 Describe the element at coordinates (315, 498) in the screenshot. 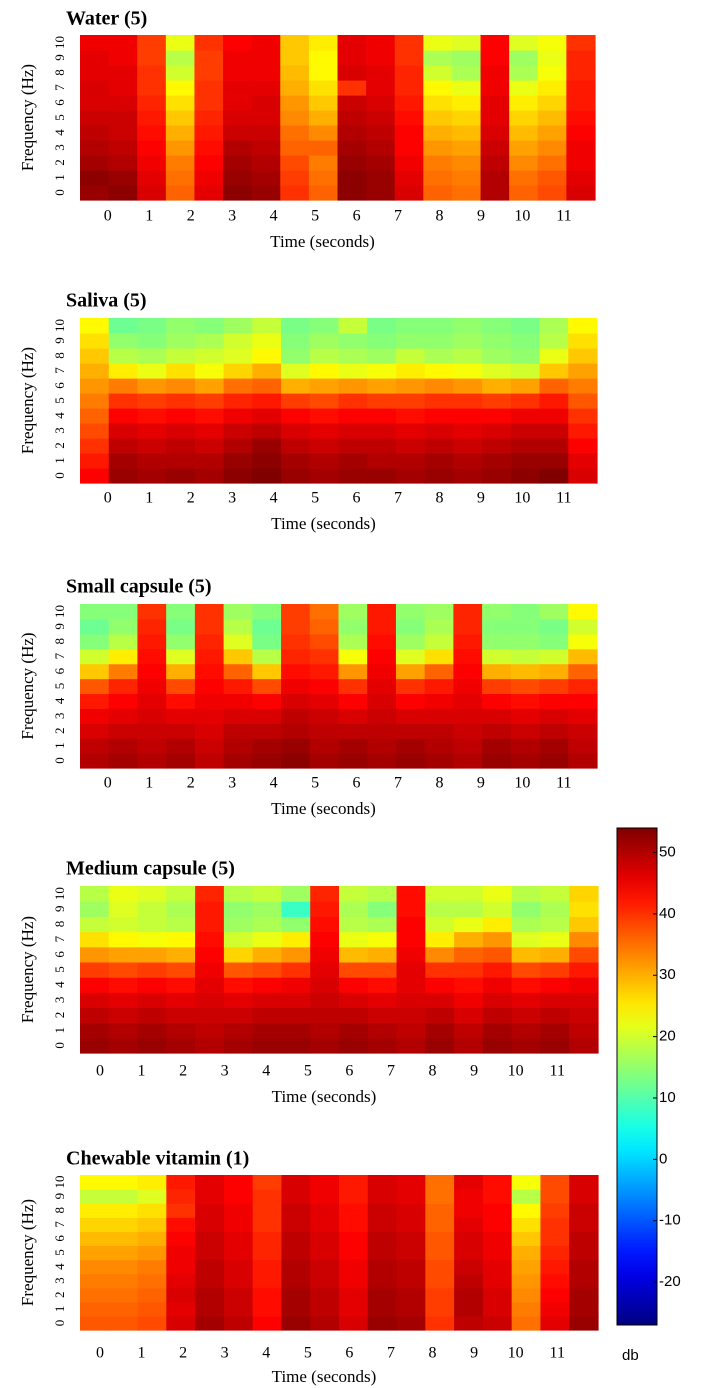

I see `x-tick-label: 5` at that location.